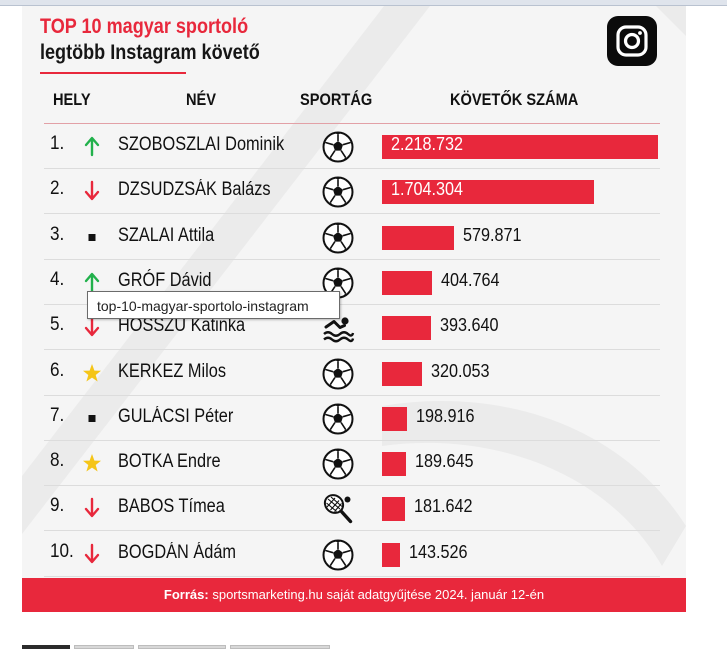 The image size is (727, 649). I want to click on athlete-name: BOGDÁN Ádám, so click(177, 552).